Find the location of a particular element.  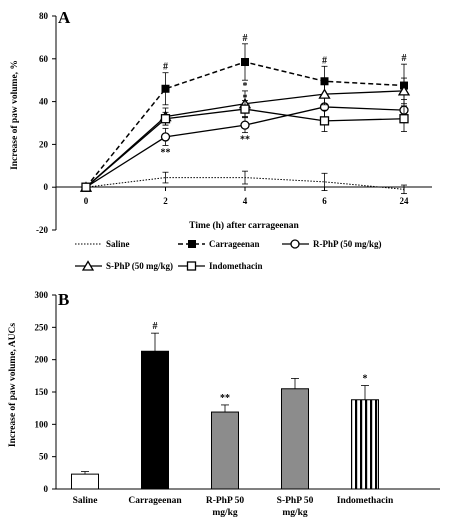

panel-a-y-tick-label: 0 is located at coordinates (46, 187).